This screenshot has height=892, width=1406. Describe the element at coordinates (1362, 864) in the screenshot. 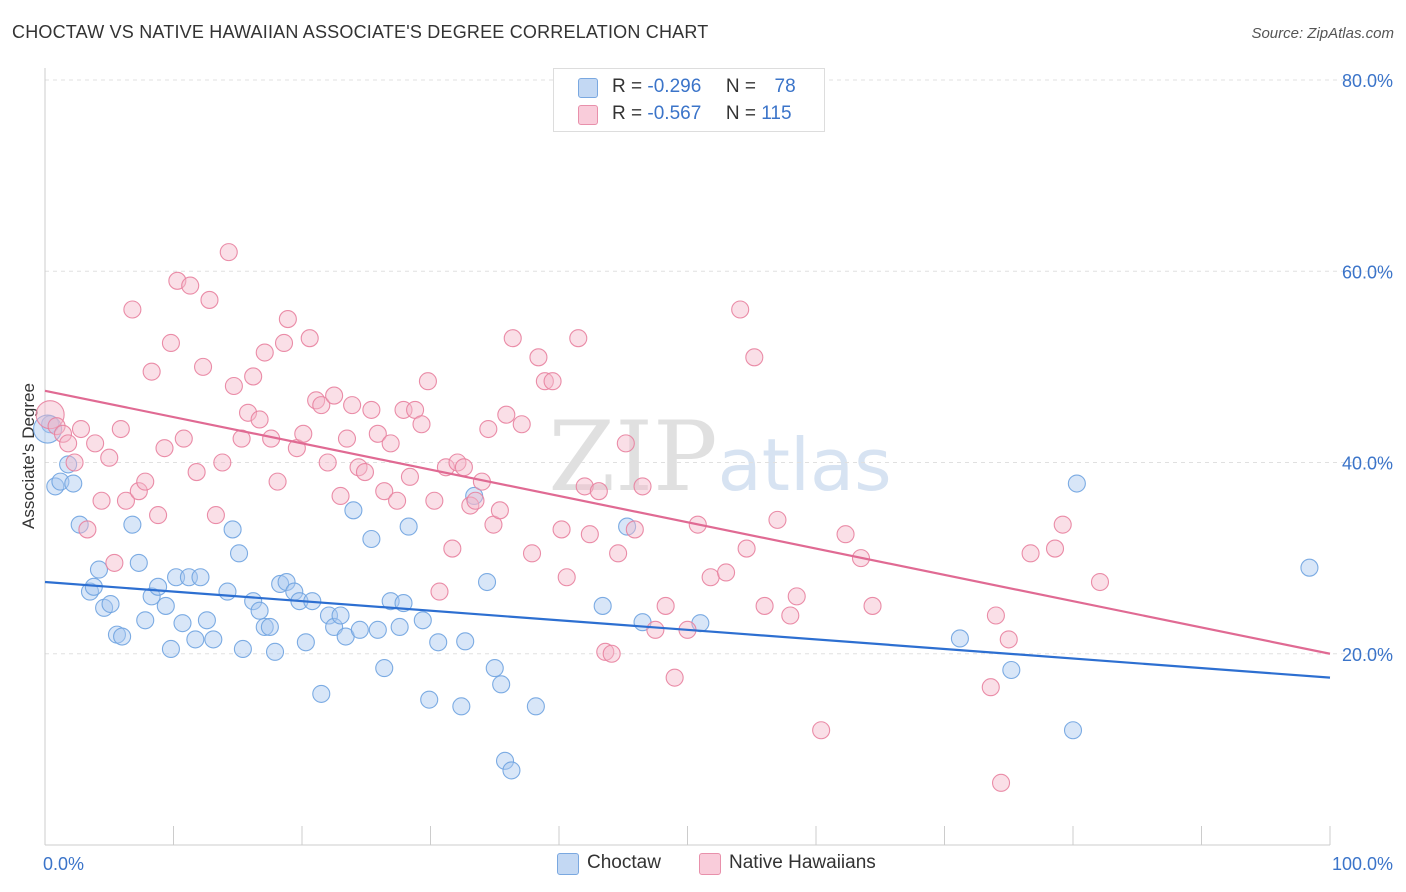

I see `x-tick-label: 100.0%` at that location.